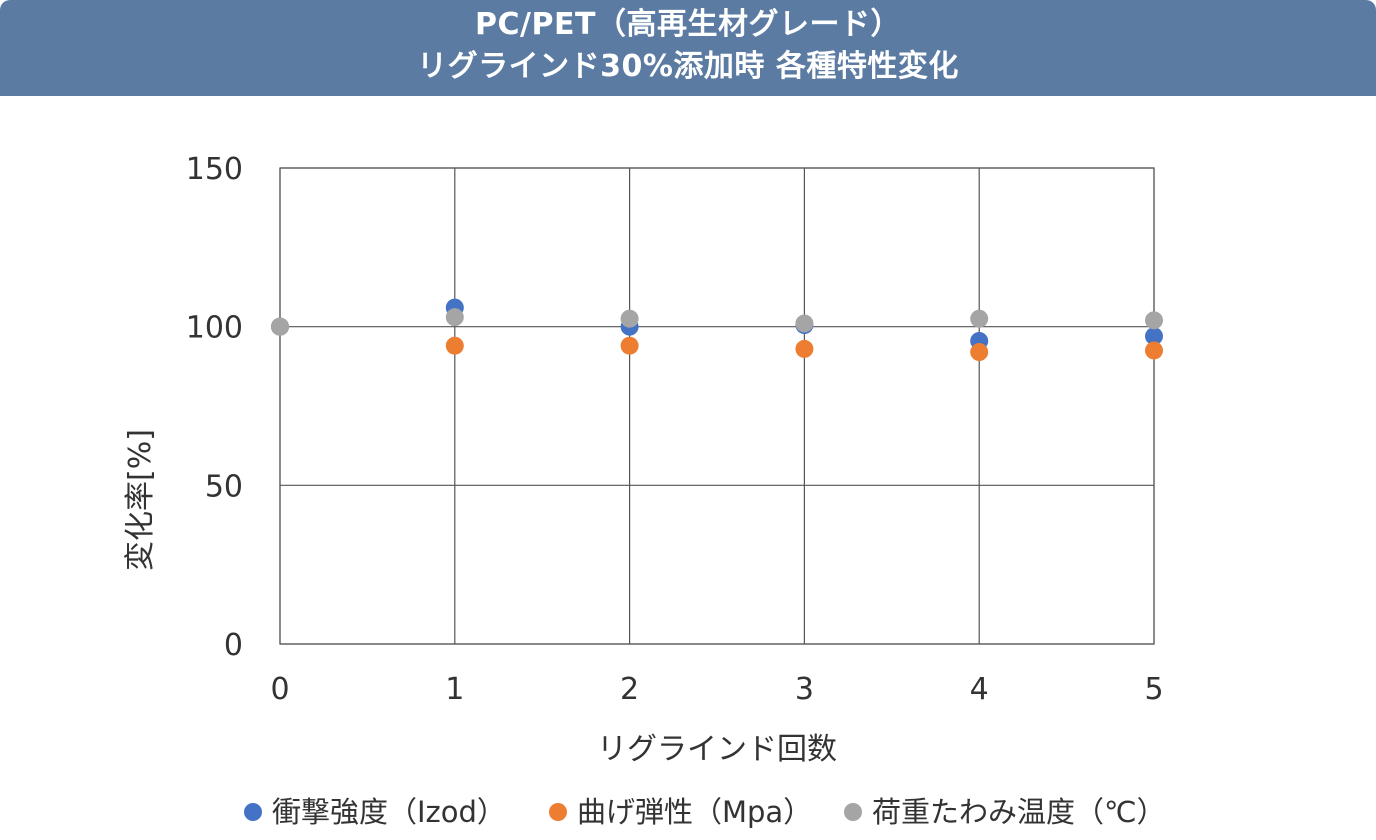  I want to click on y-tick-labels: 0 50 100 150, so click(214, 407).